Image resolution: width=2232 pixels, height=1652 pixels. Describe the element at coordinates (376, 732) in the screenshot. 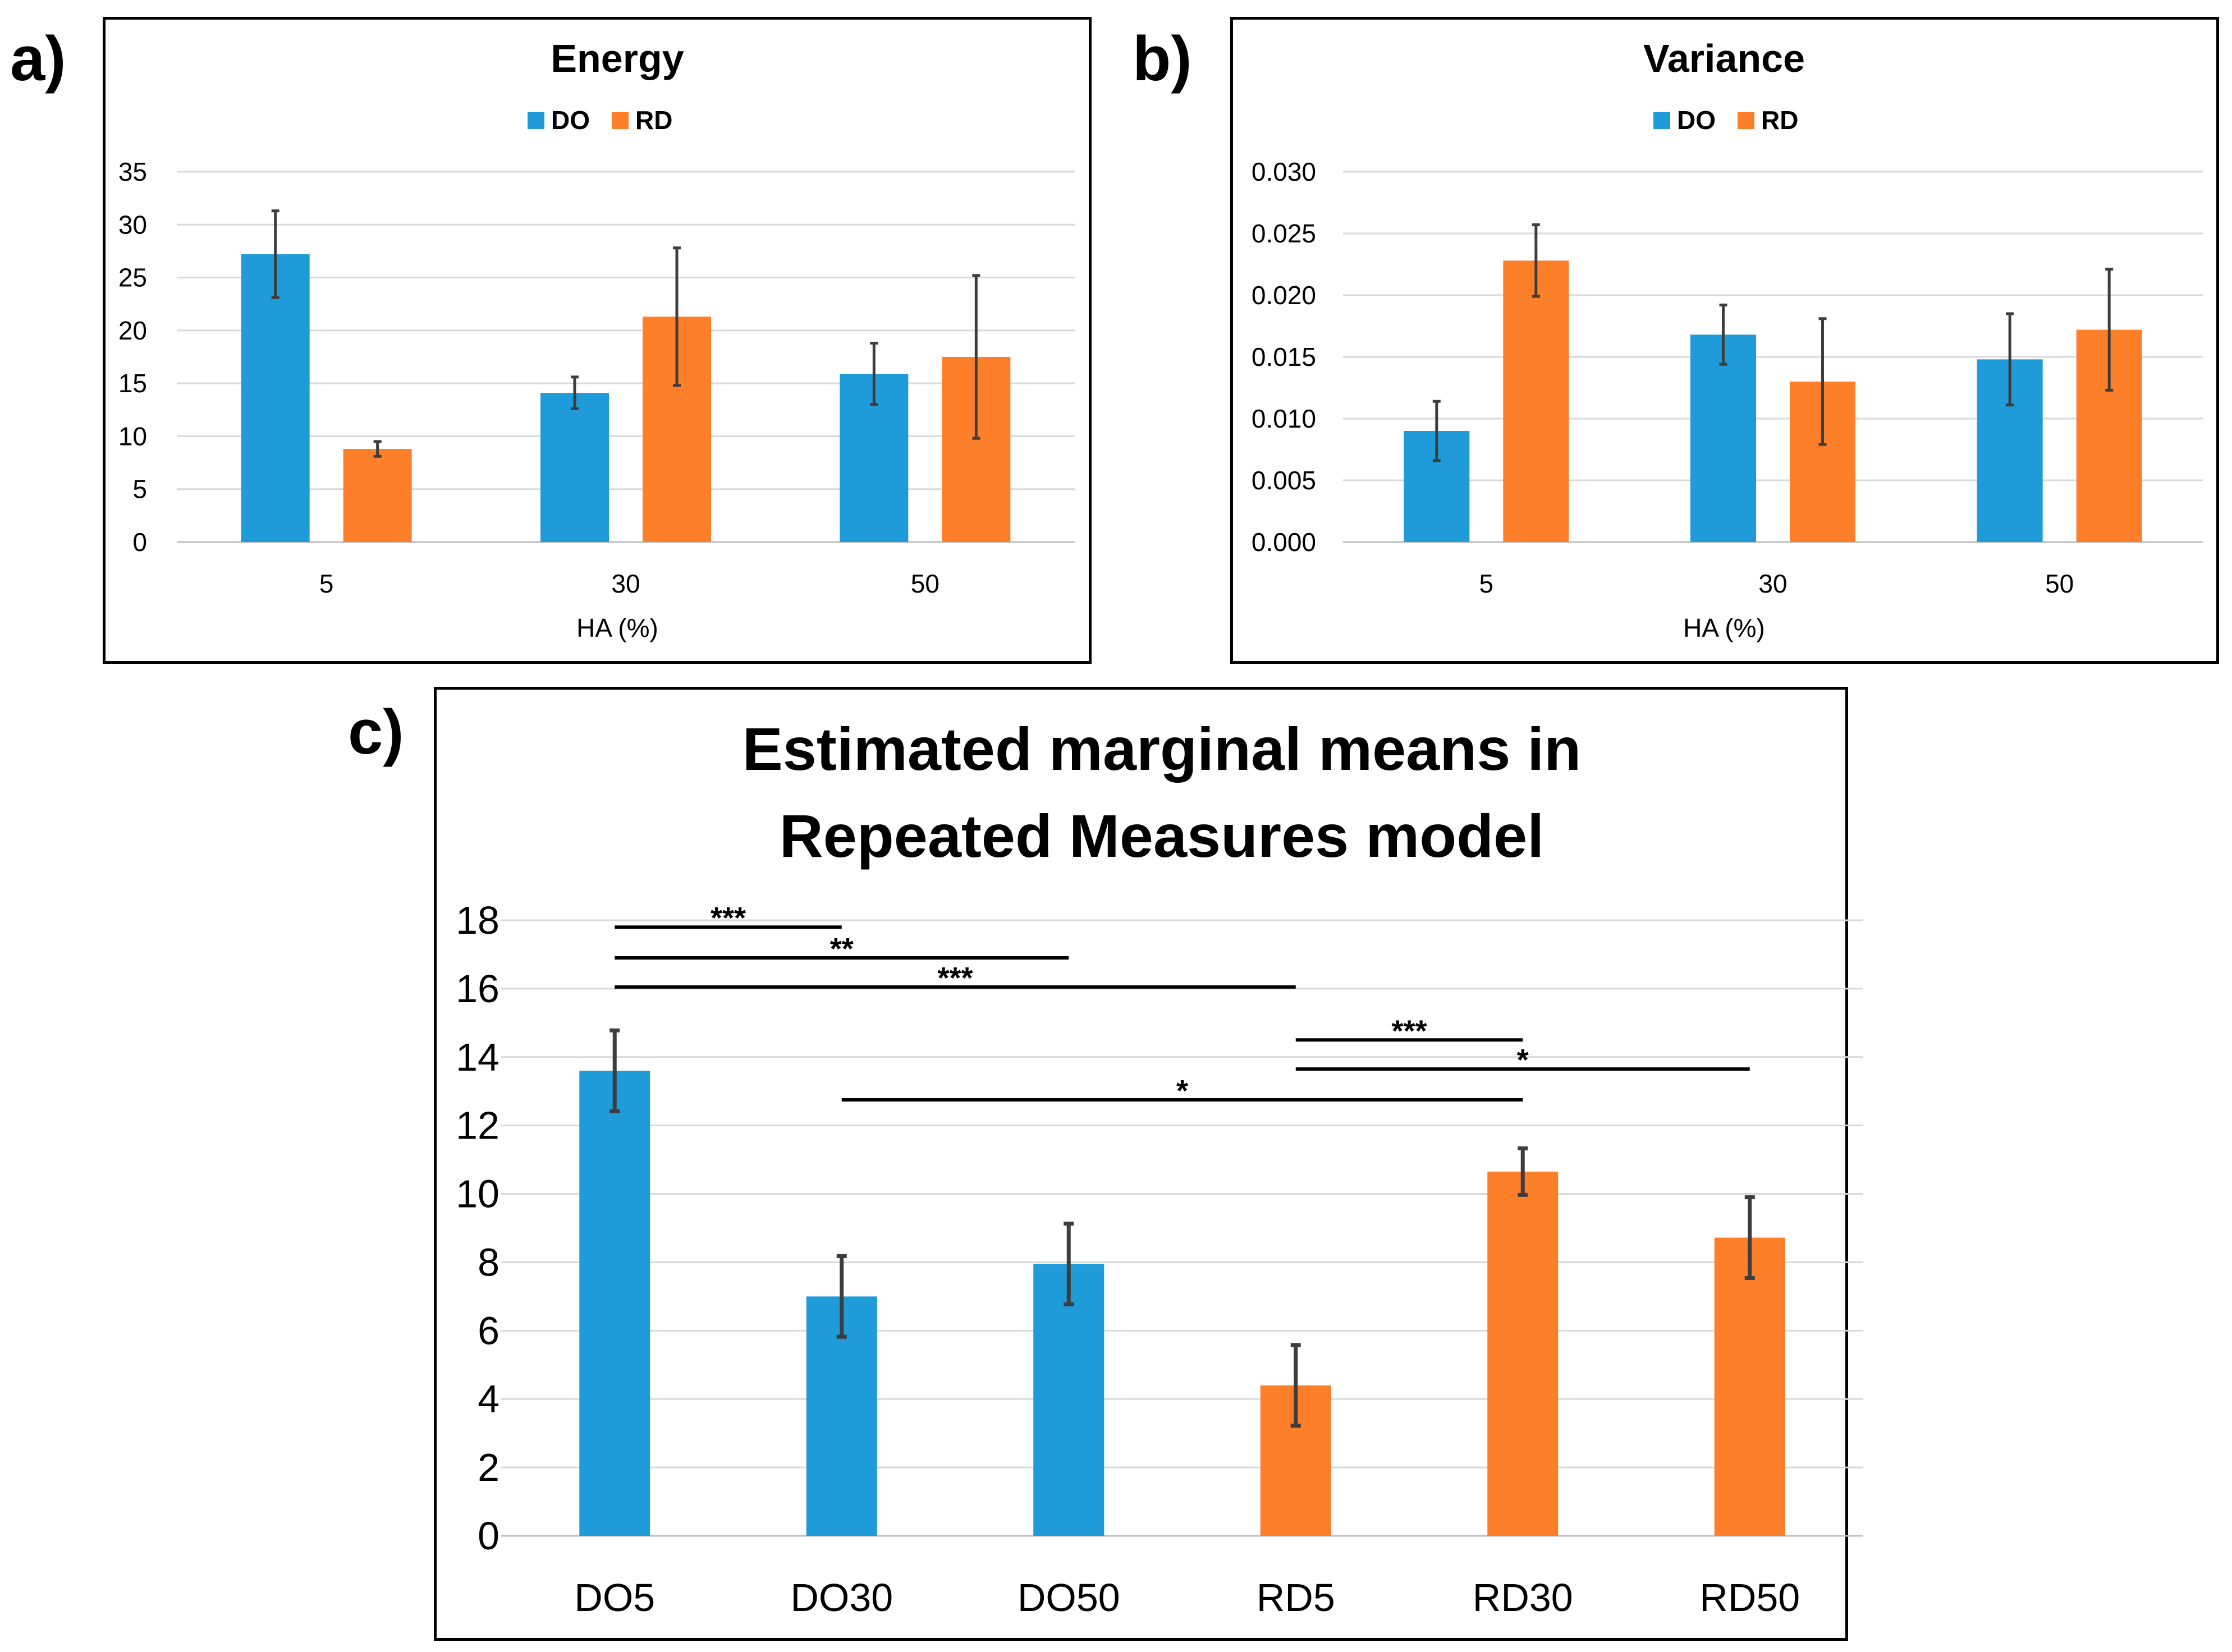

I see `panel-label-c: c)` at that location.